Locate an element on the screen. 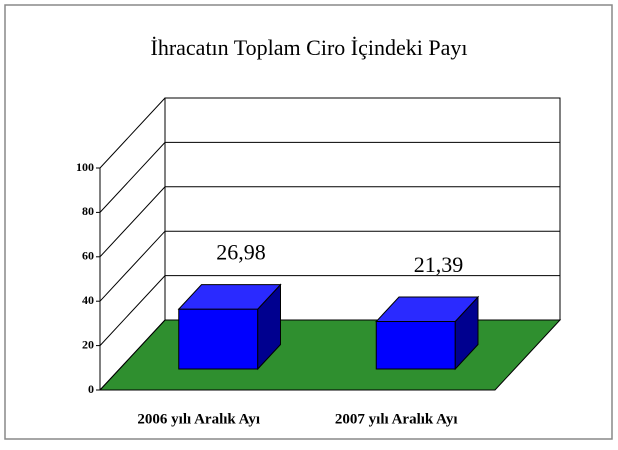 This screenshot has width=618, height=450. x-tick-label: 2007 yılı Aralık Ayı is located at coordinates (396, 419).